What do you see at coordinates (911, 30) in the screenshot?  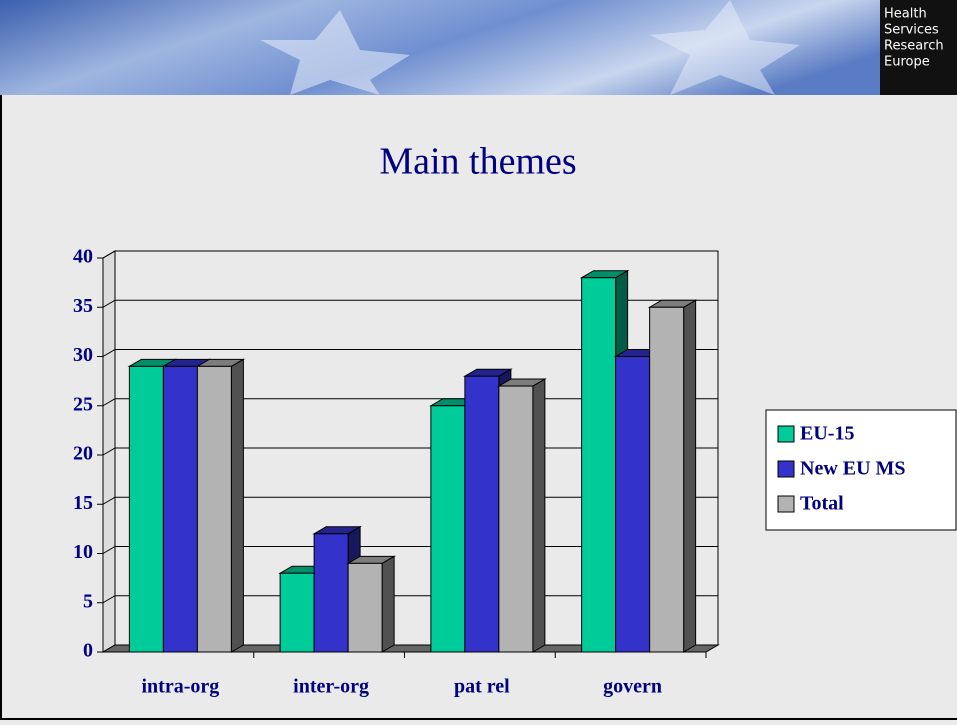 I see `logo-text: Services` at bounding box center [911, 30].